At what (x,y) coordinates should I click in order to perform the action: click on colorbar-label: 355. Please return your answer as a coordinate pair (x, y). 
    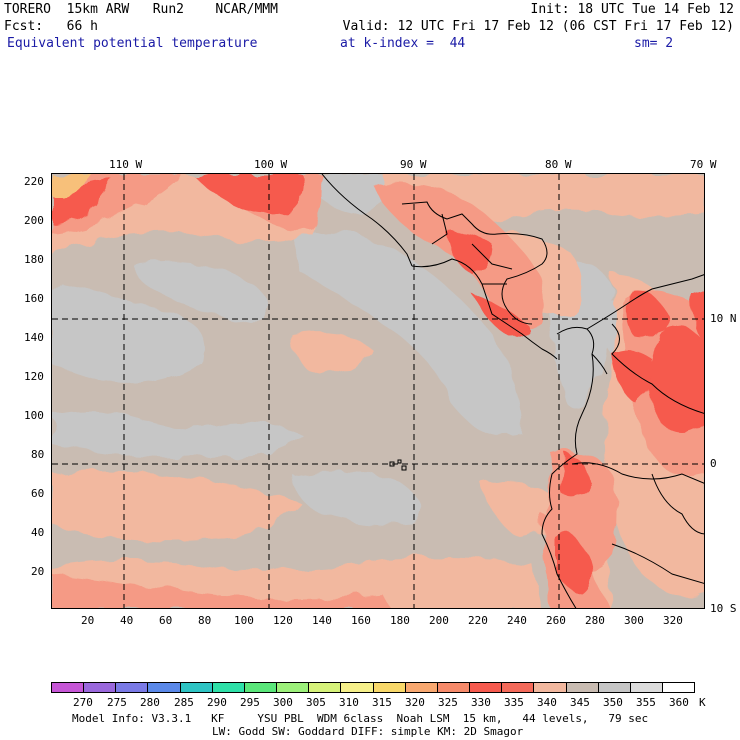
    Looking at the image, I should click on (646, 702).